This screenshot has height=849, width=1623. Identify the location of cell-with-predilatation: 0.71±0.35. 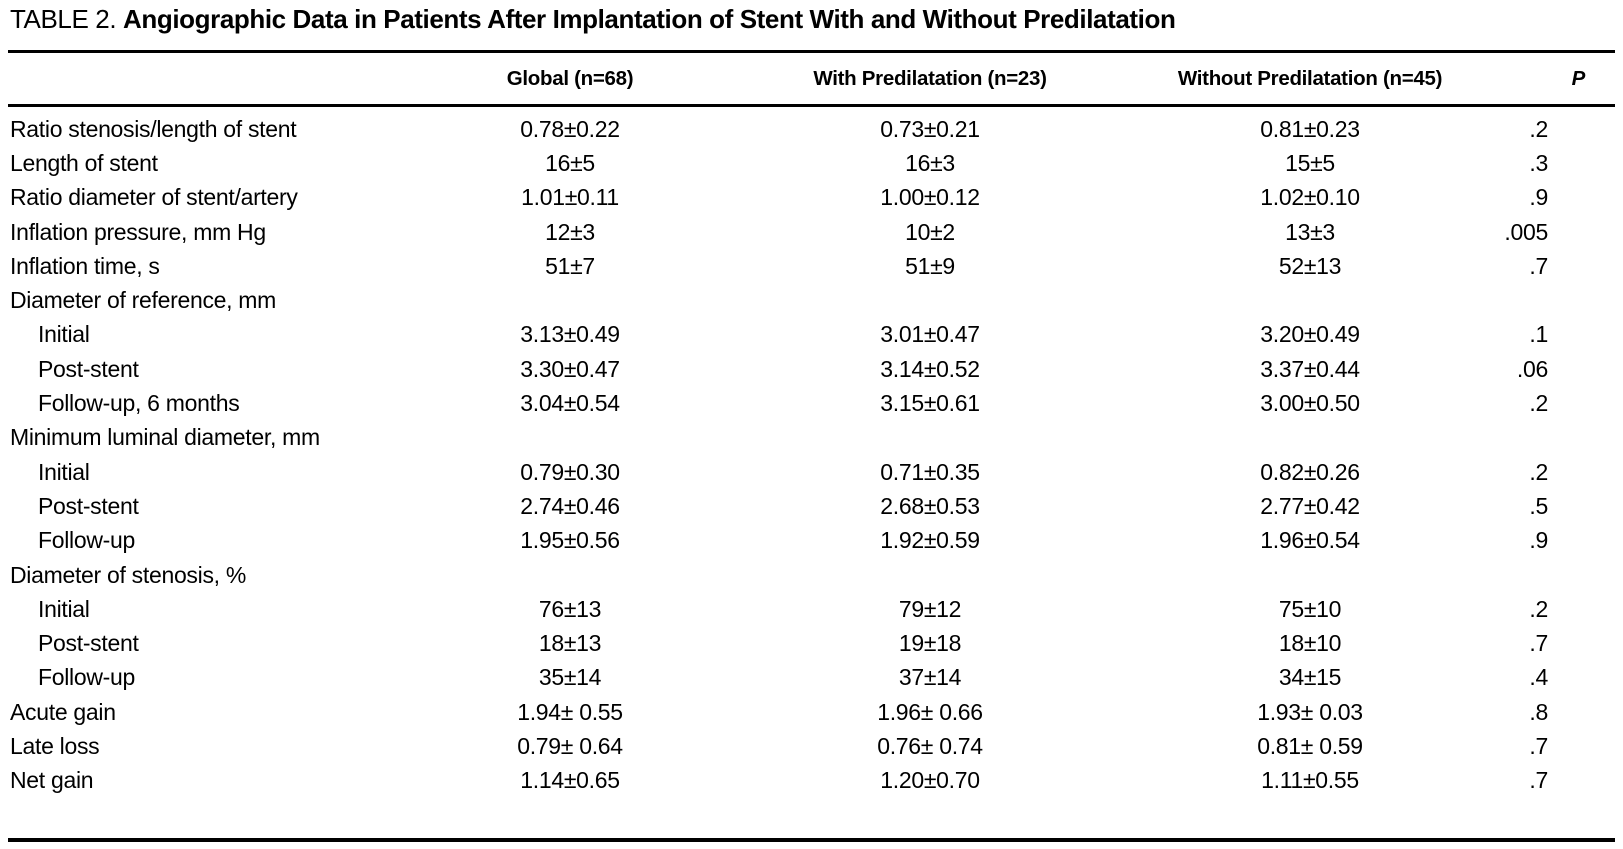
(930, 471).